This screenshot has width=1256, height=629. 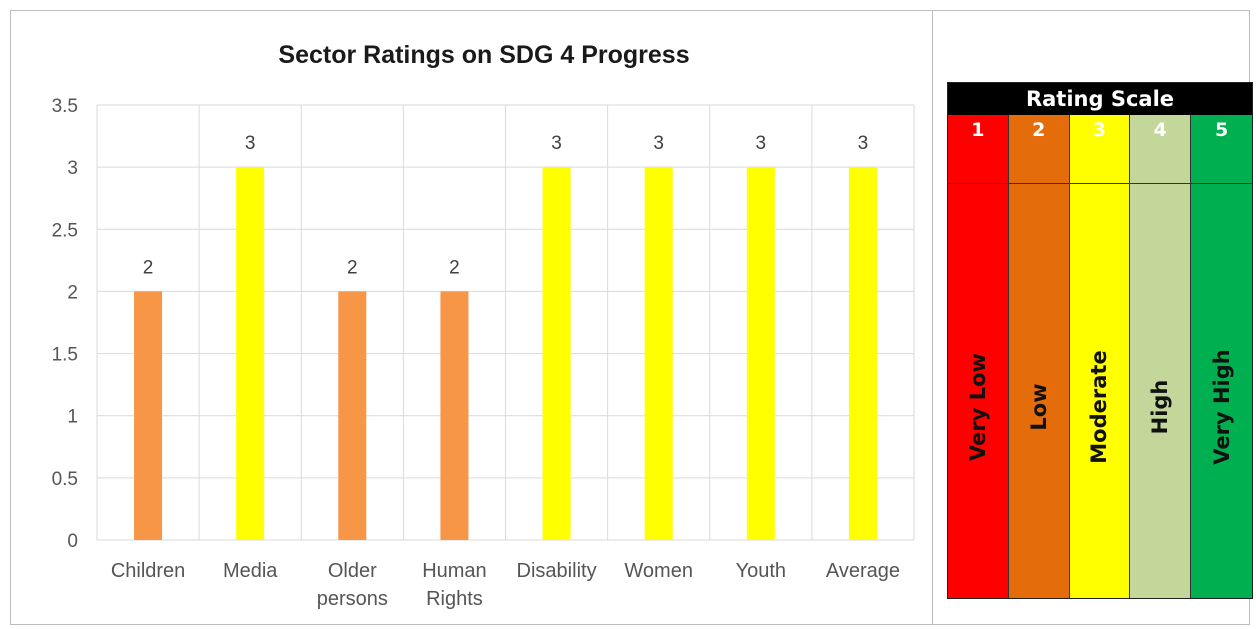 What do you see at coordinates (1160, 407) in the screenshot?
I see `rating-level-label: High` at bounding box center [1160, 407].